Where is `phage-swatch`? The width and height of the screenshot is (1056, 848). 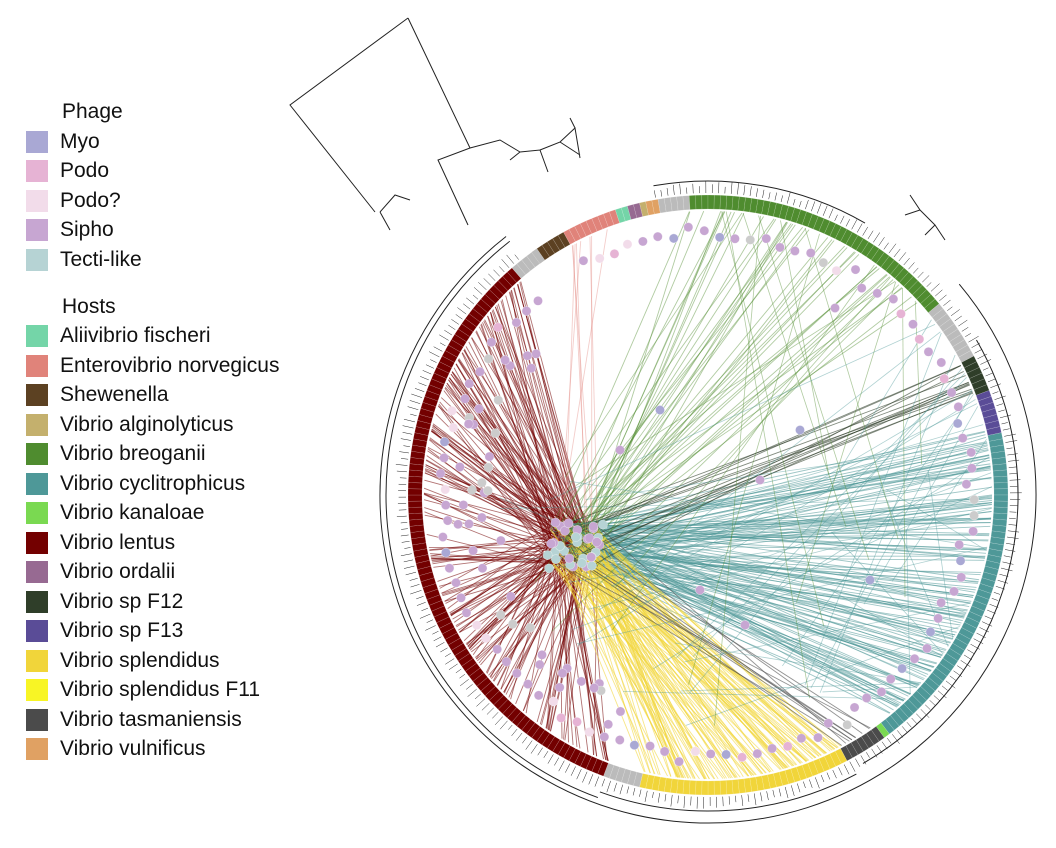
phage-swatch is located at coordinates (37, 200).